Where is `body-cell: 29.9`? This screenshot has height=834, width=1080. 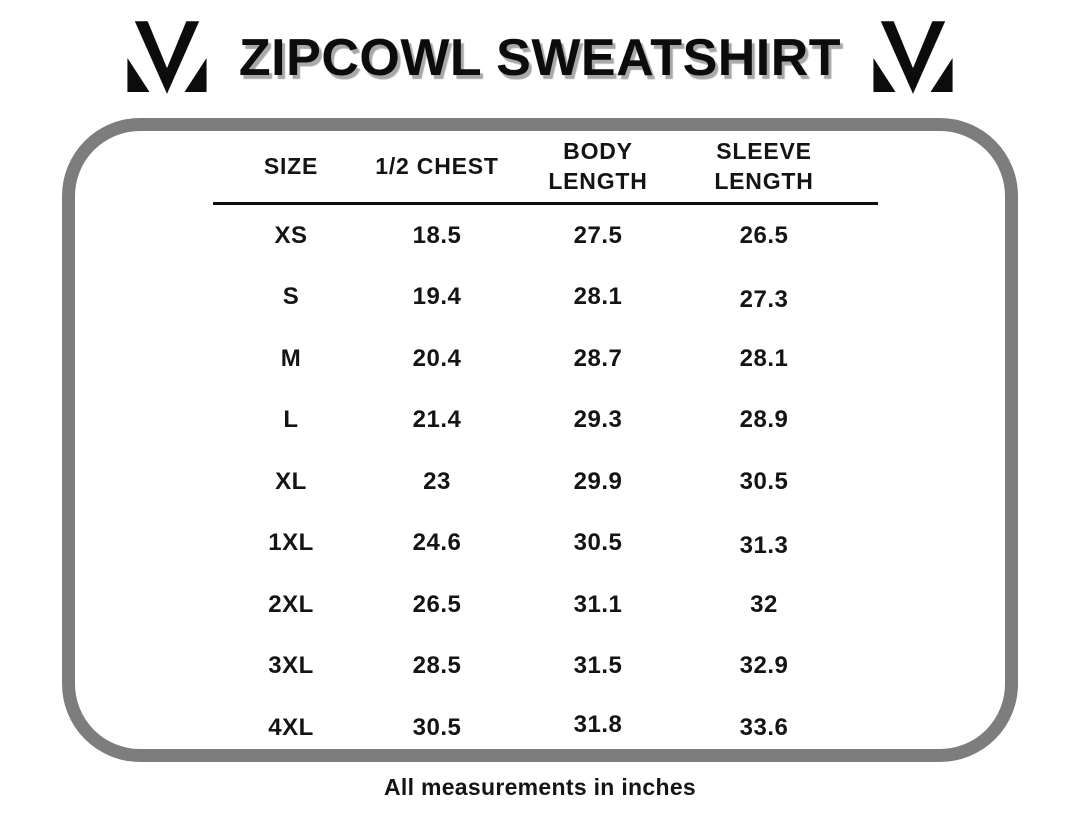 body-cell: 29.9 is located at coordinates (598, 481).